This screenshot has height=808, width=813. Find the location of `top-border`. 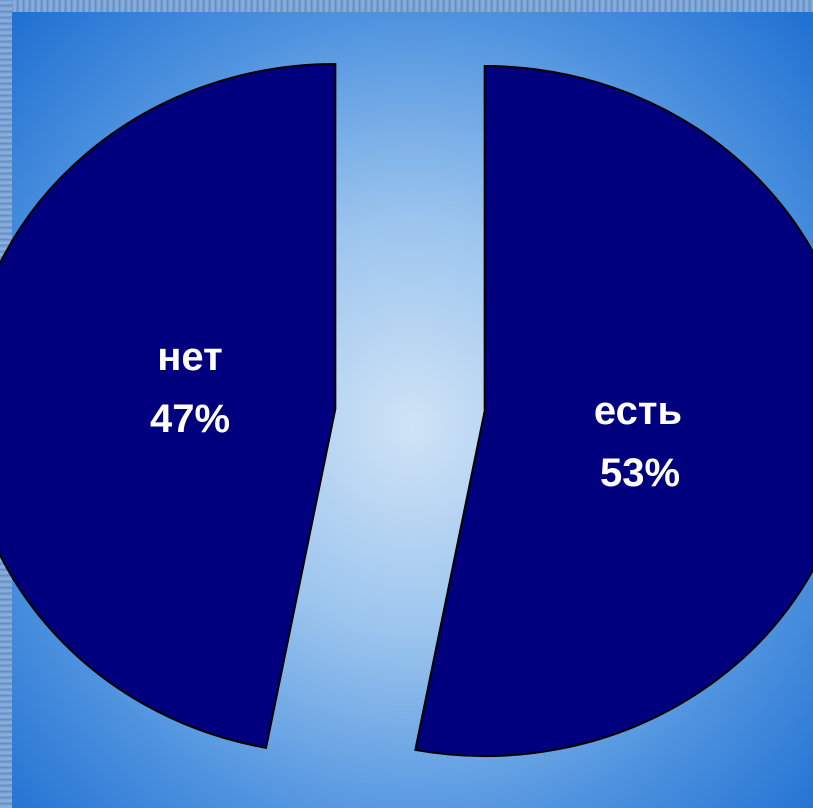

top-border is located at coordinates (406, 6).